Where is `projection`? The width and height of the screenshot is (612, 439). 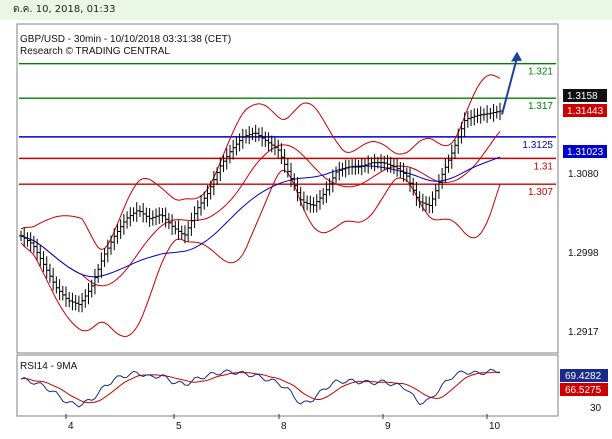
projection is located at coordinates (511, 83).